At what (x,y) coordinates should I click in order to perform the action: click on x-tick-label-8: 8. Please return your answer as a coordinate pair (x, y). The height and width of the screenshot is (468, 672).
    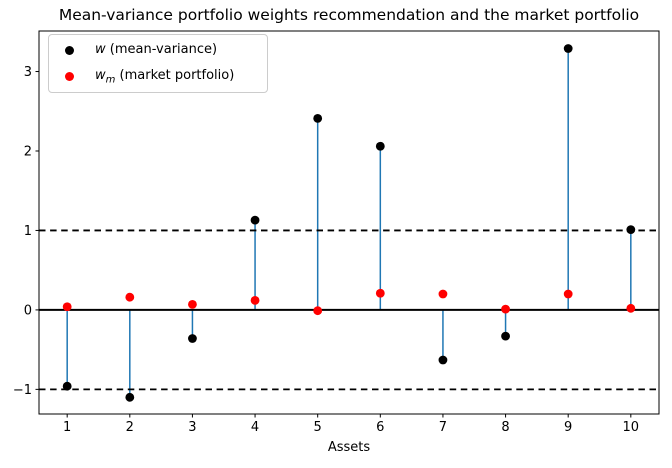
    Looking at the image, I should click on (505, 427).